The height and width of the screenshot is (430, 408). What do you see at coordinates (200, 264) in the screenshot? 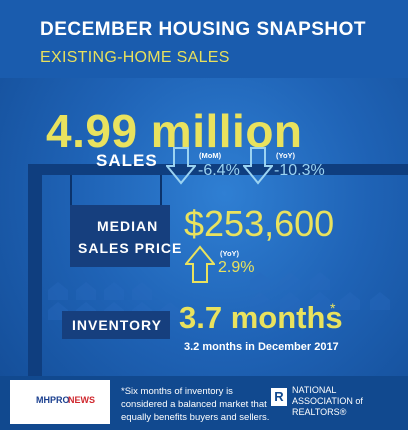
I see `arrow-up-icon` at bounding box center [200, 264].